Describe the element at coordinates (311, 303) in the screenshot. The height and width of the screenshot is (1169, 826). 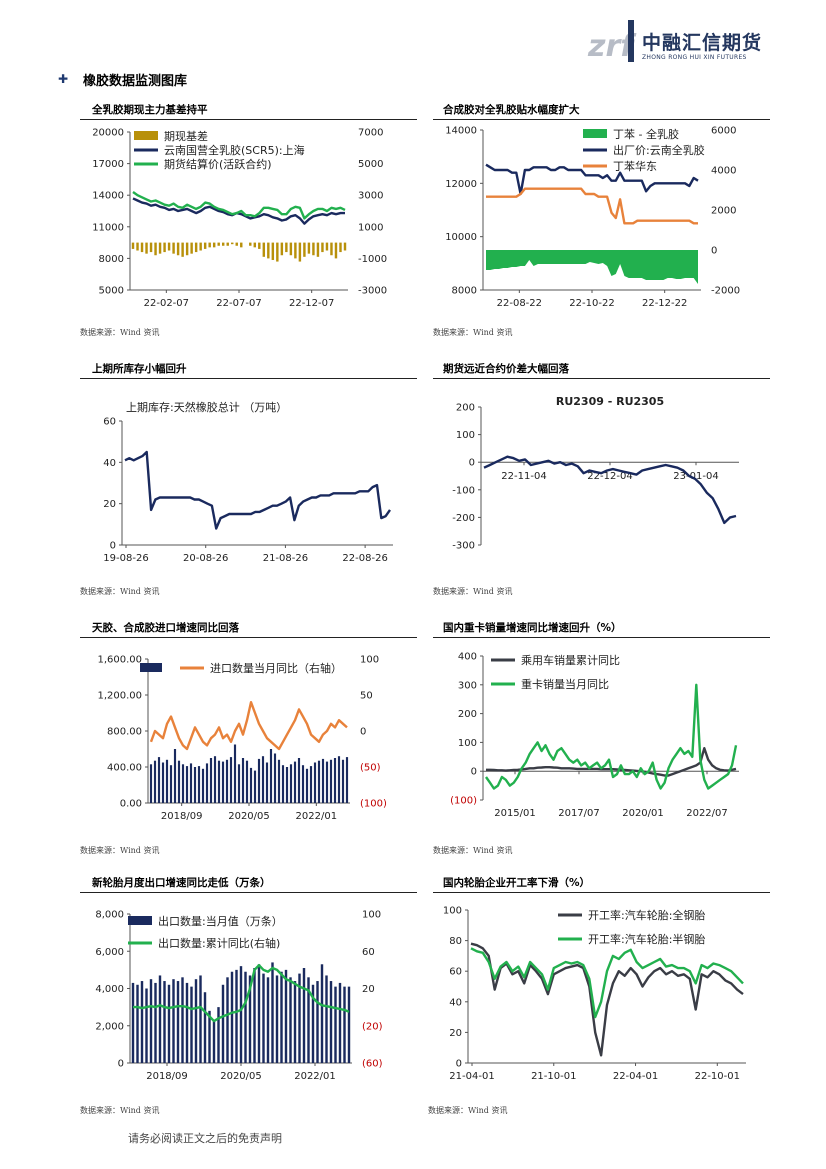
I see `x-tick-label: 22-12-07` at that location.